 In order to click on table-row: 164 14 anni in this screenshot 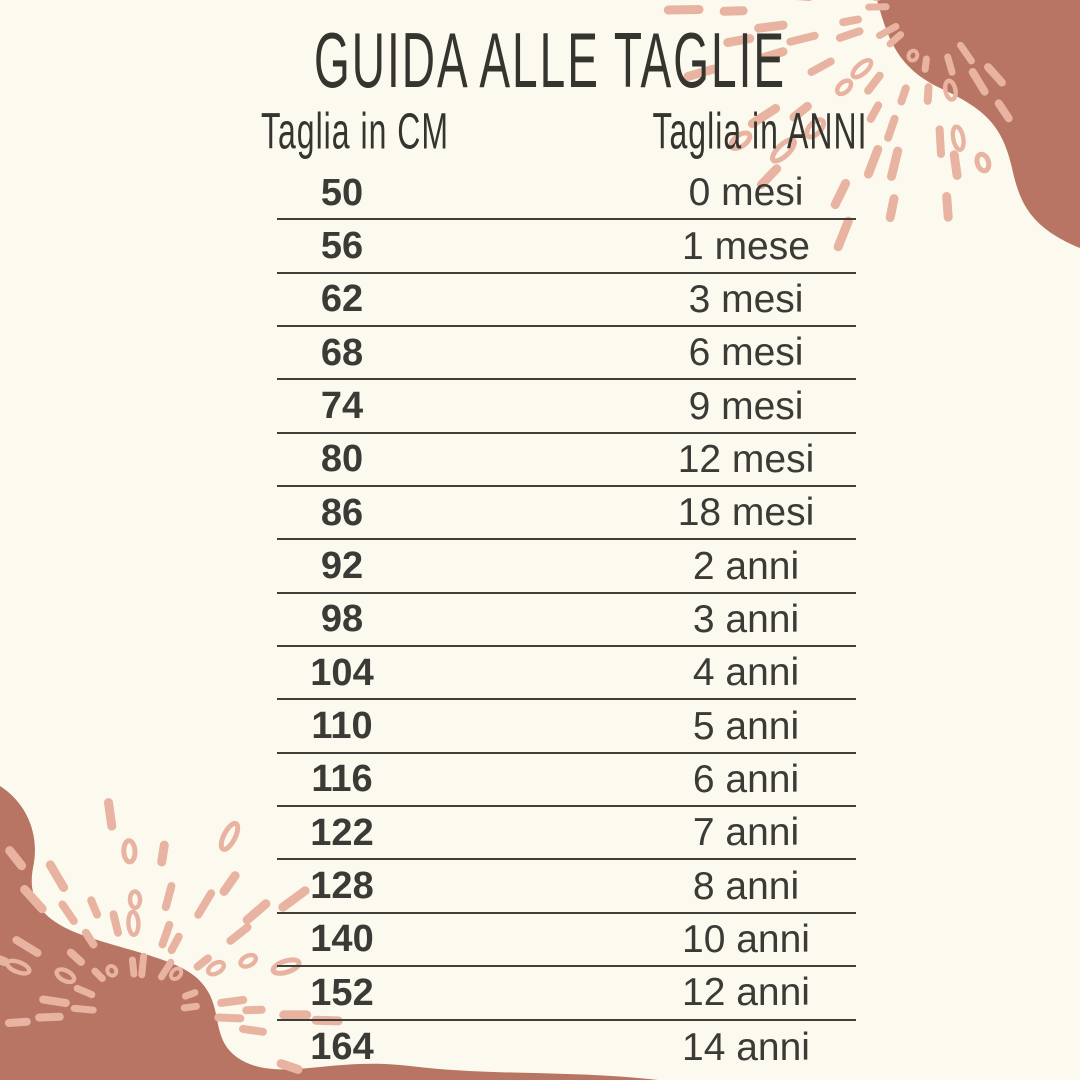, I will do `click(566, 1047)`.